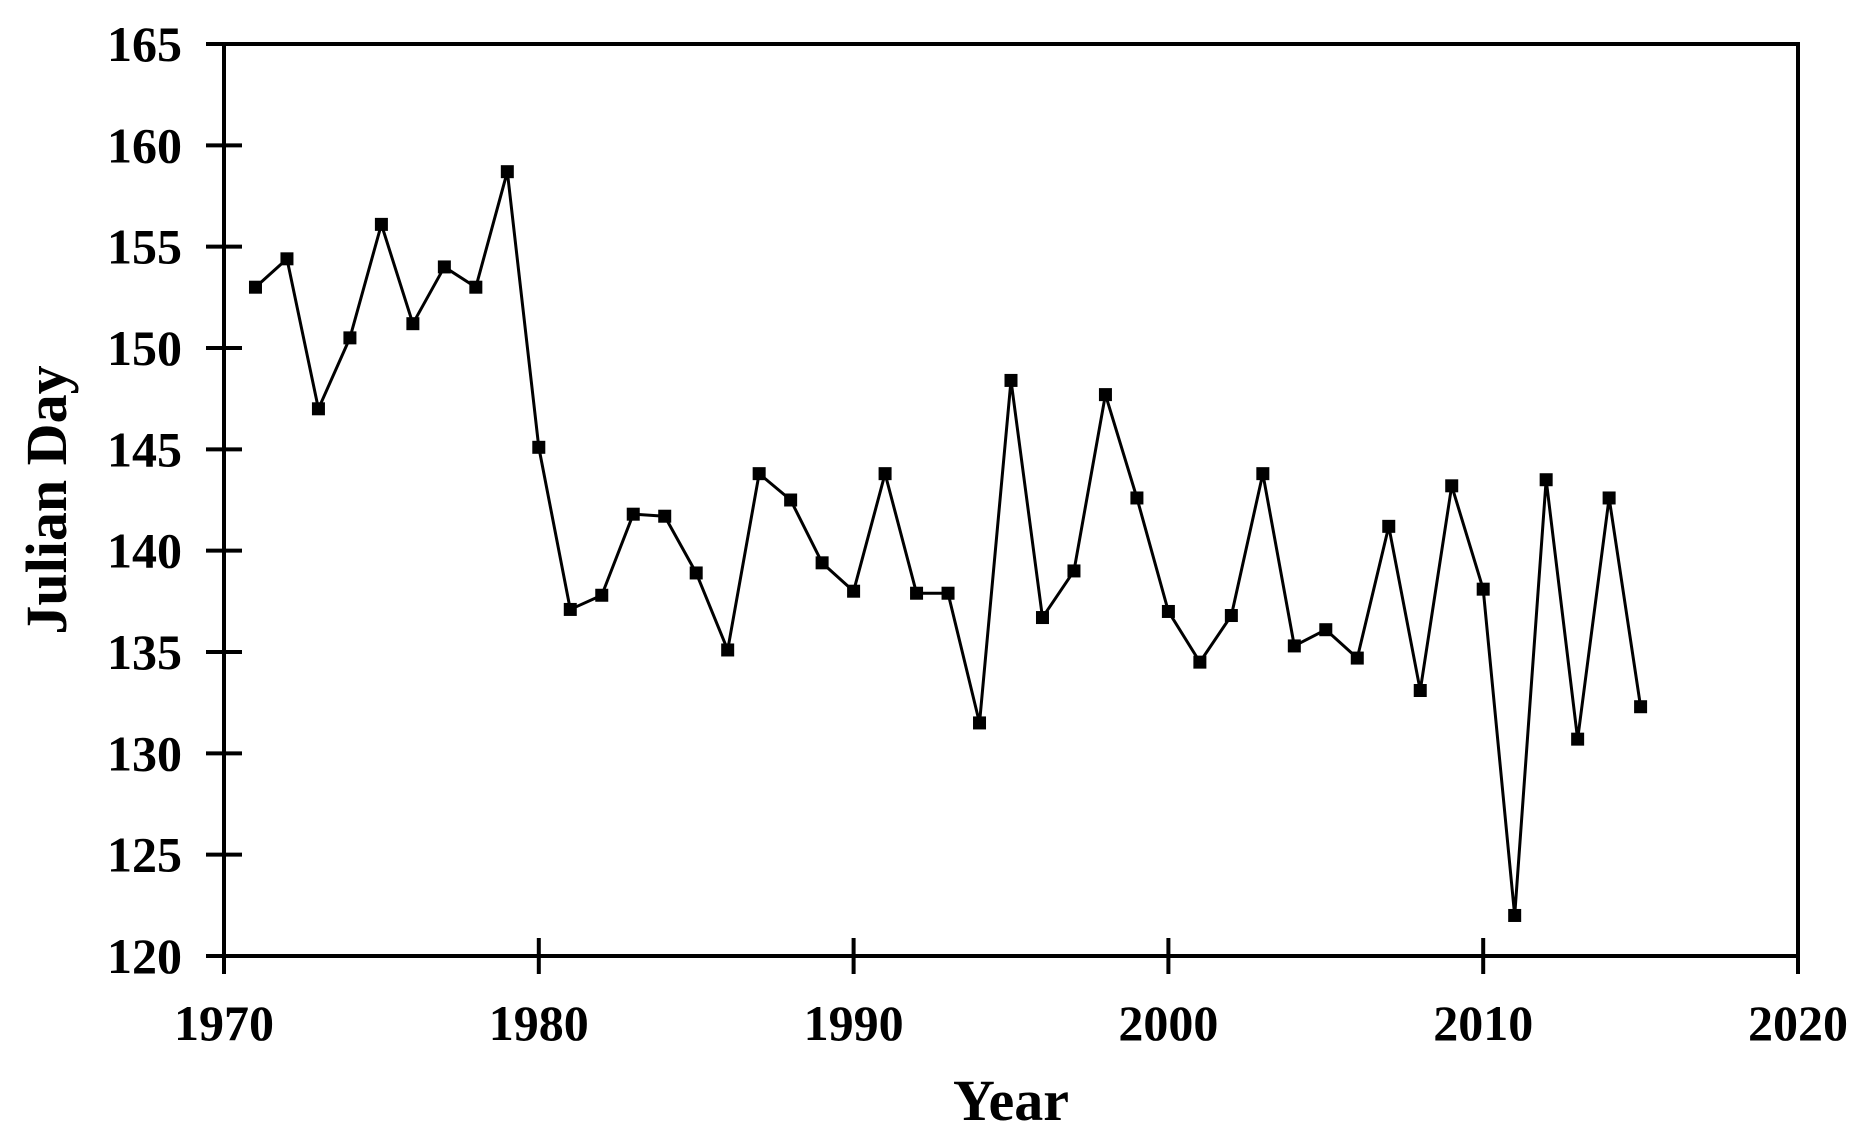 This screenshot has height=1136, width=1872. What do you see at coordinates (1798, 1023) in the screenshot?
I see `x-tick-label: 2020` at bounding box center [1798, 1023].